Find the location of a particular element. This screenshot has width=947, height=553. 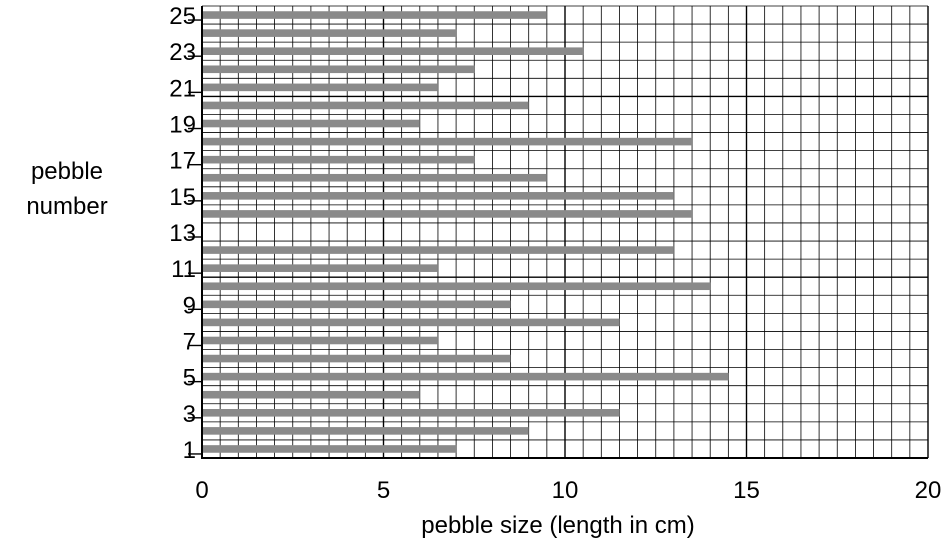

x-axis-label: pebble size (length in cm) is located at coordinates (558, 525).